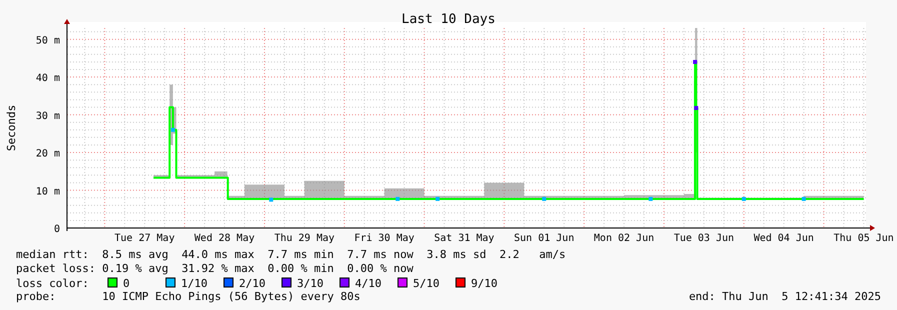 The height and width of the screenshot is (310, 897). Describe the element at coordinates (449, 19) in the screenshot. I see `chart-title: Last 10 Days` at that location.